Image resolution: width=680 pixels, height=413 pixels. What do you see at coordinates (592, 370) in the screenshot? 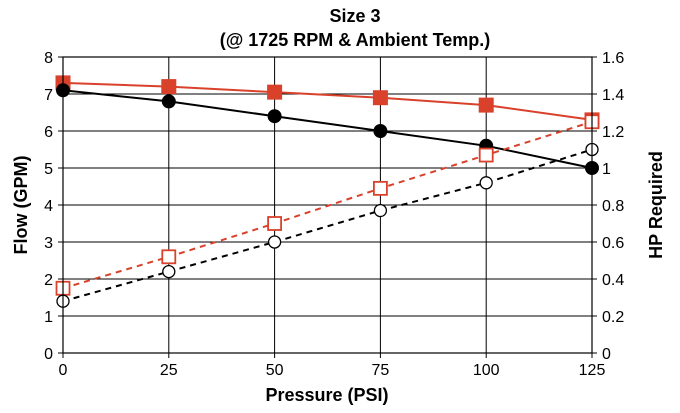
I see `x-tick-label: 125` at bounding box center [592, 370].